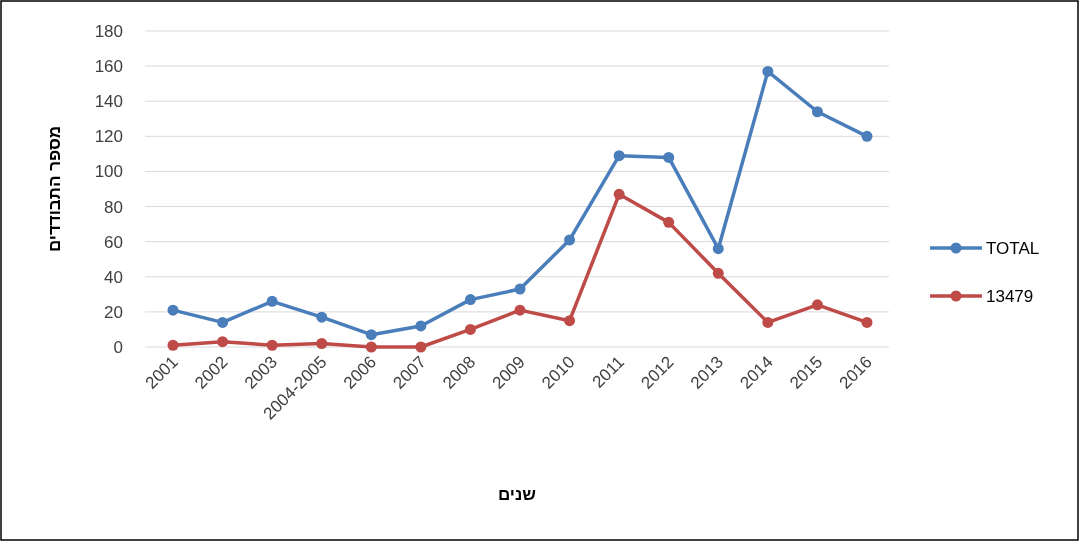 The width and height of the screenshot is (1079, 541). I want to click on y-tick-label: 120, so click(108, 137).